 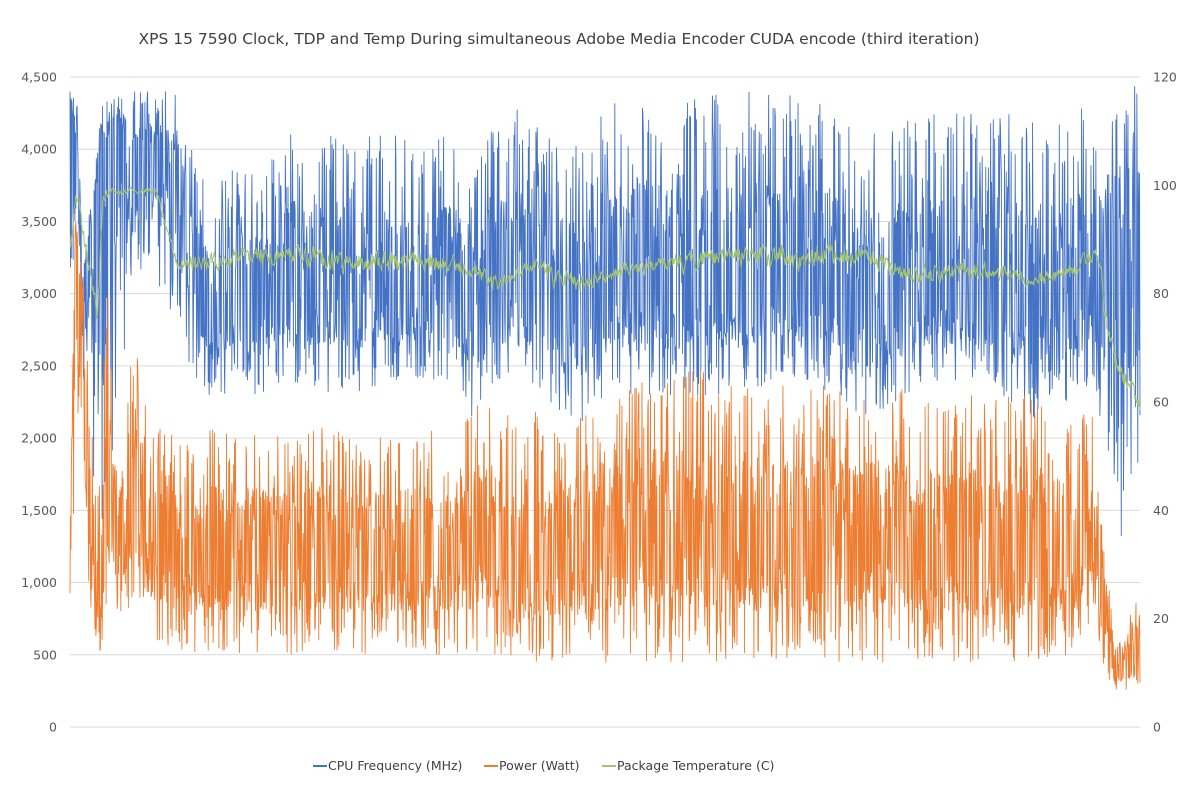 I want to click on right-tick-label: 60, so click(x=1161, y=402).